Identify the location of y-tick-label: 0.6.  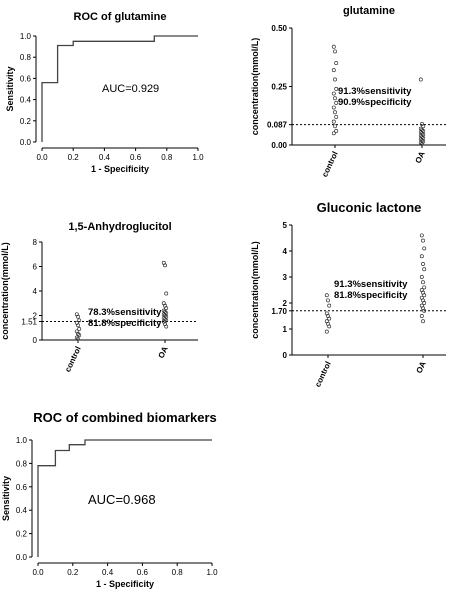
(26, 78).